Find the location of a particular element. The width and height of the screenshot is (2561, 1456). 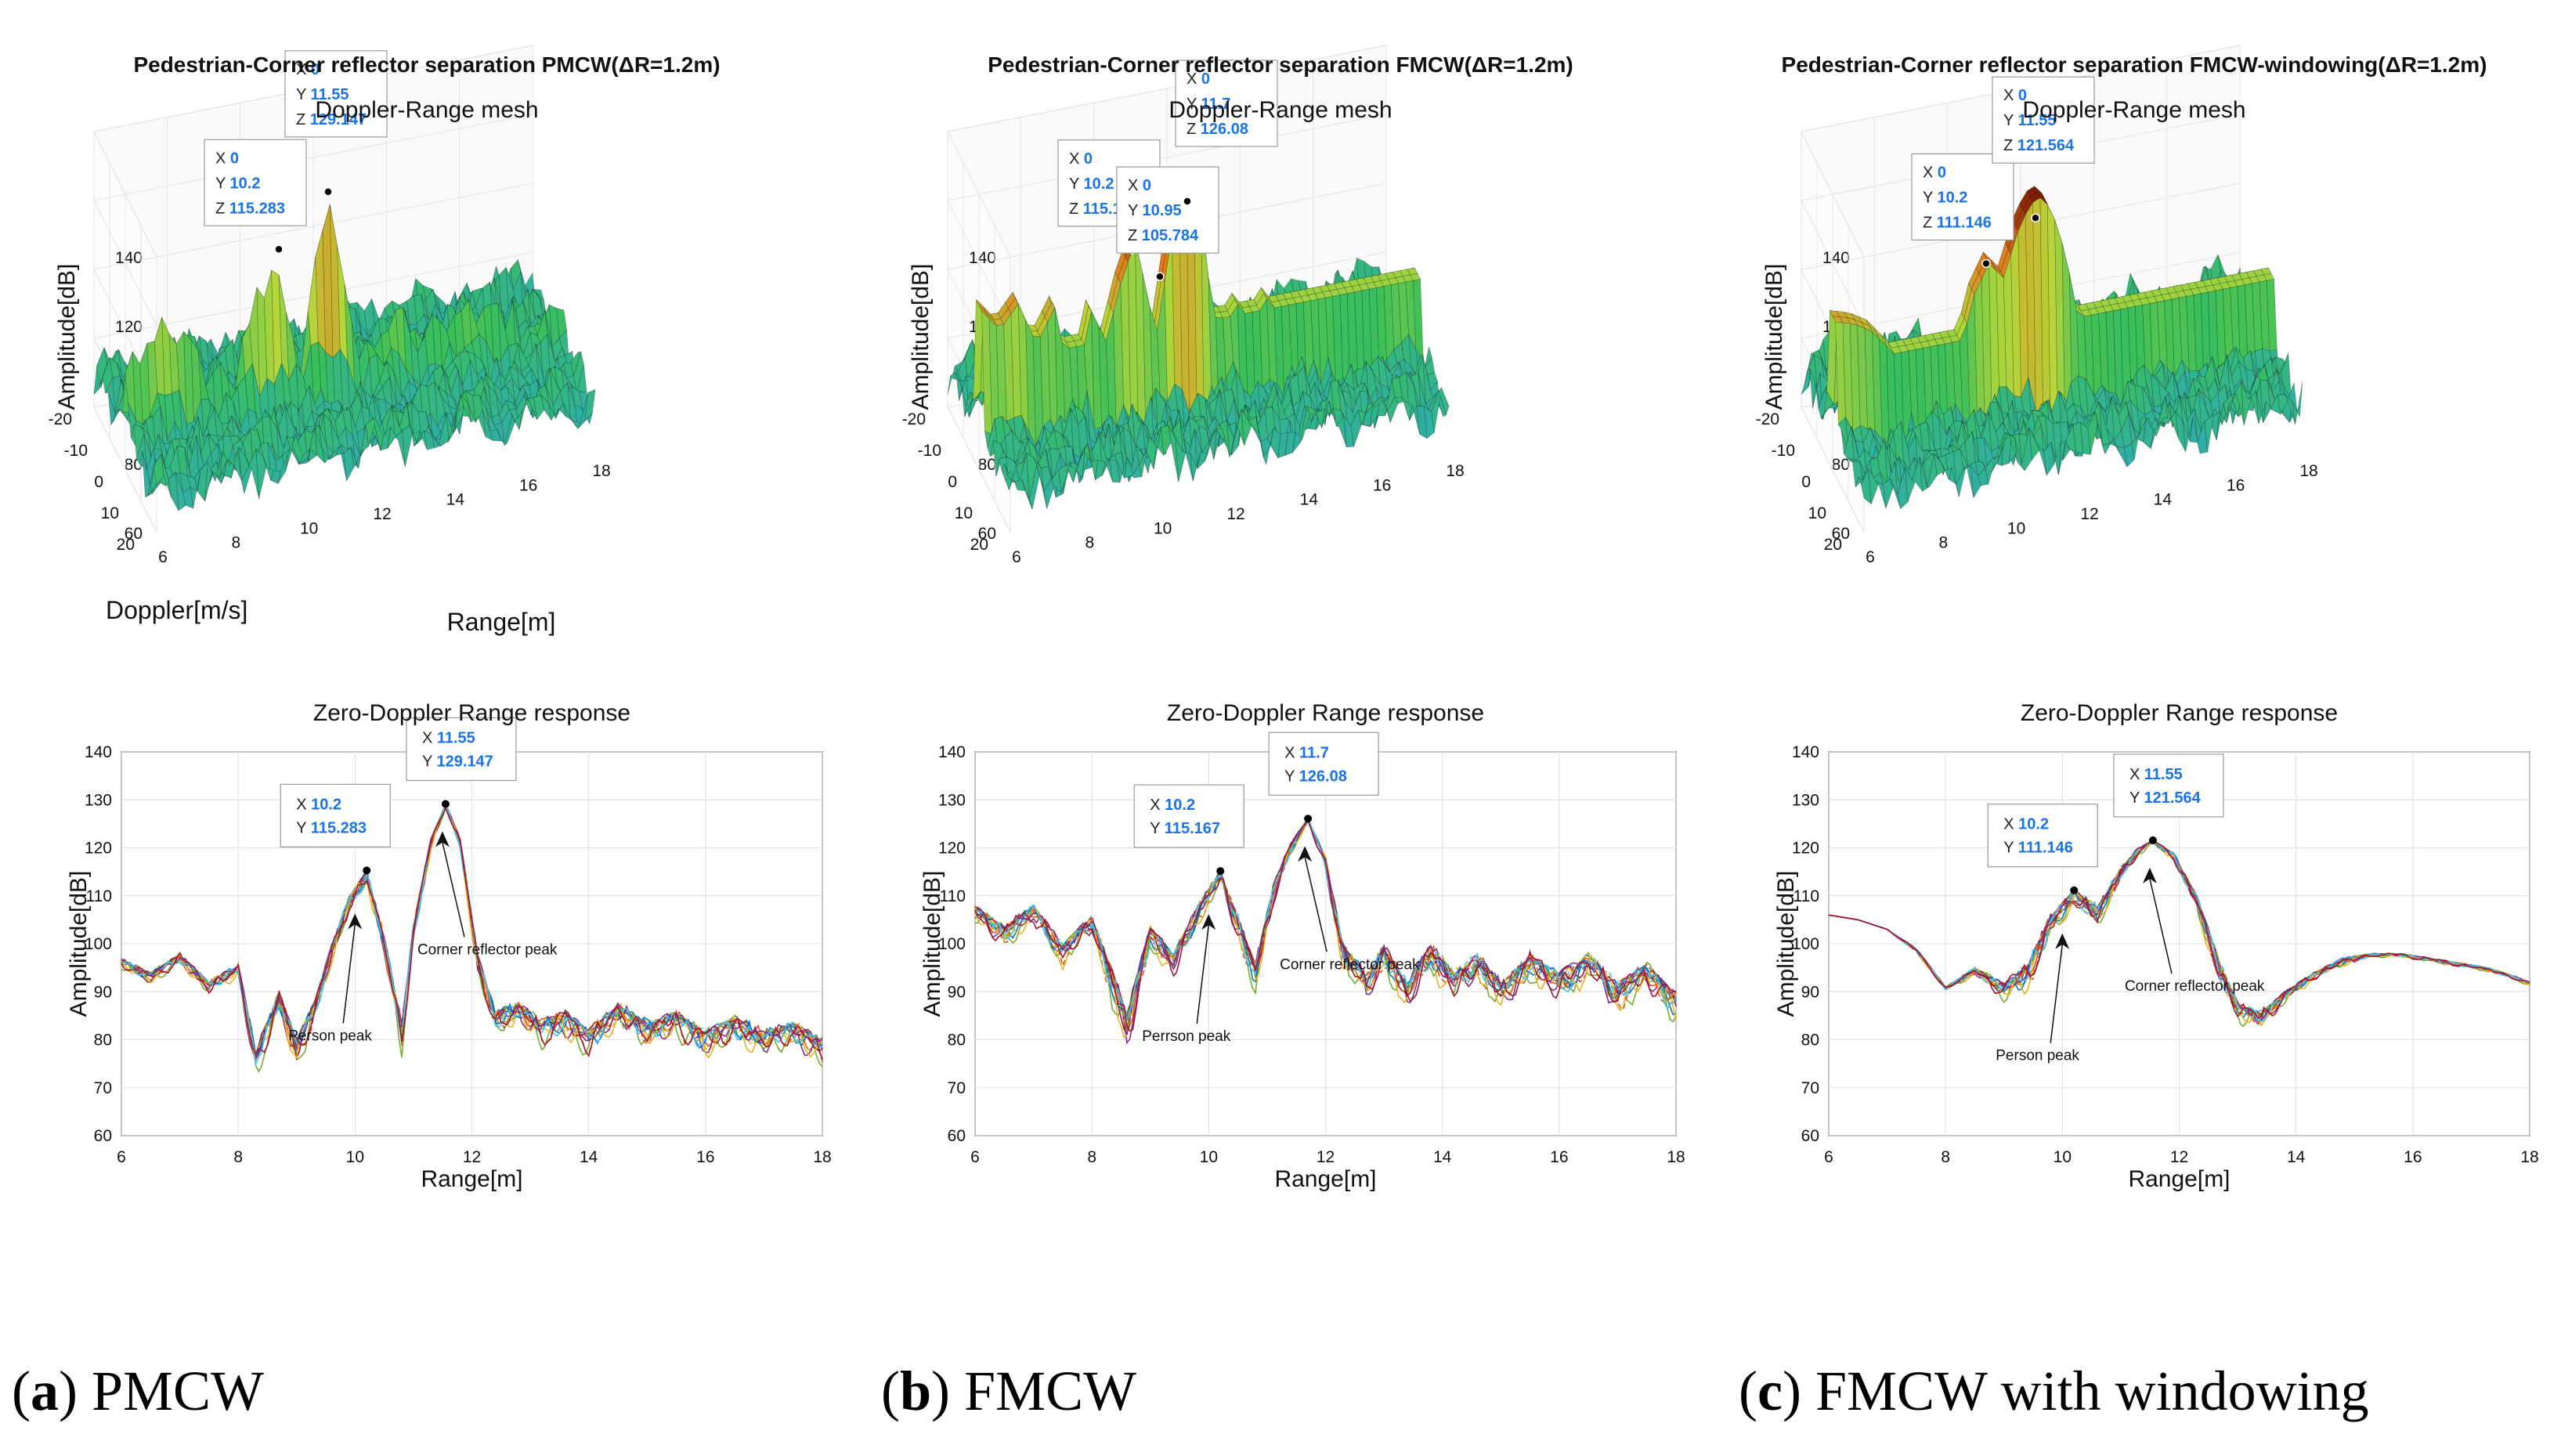

range-tick-label: 12 is located at coordinates (1235, 514).